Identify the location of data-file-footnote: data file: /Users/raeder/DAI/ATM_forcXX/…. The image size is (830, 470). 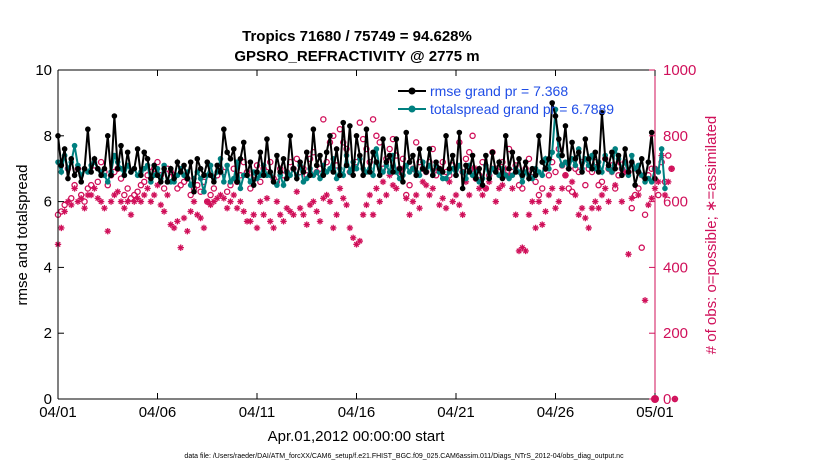
(404, 456).